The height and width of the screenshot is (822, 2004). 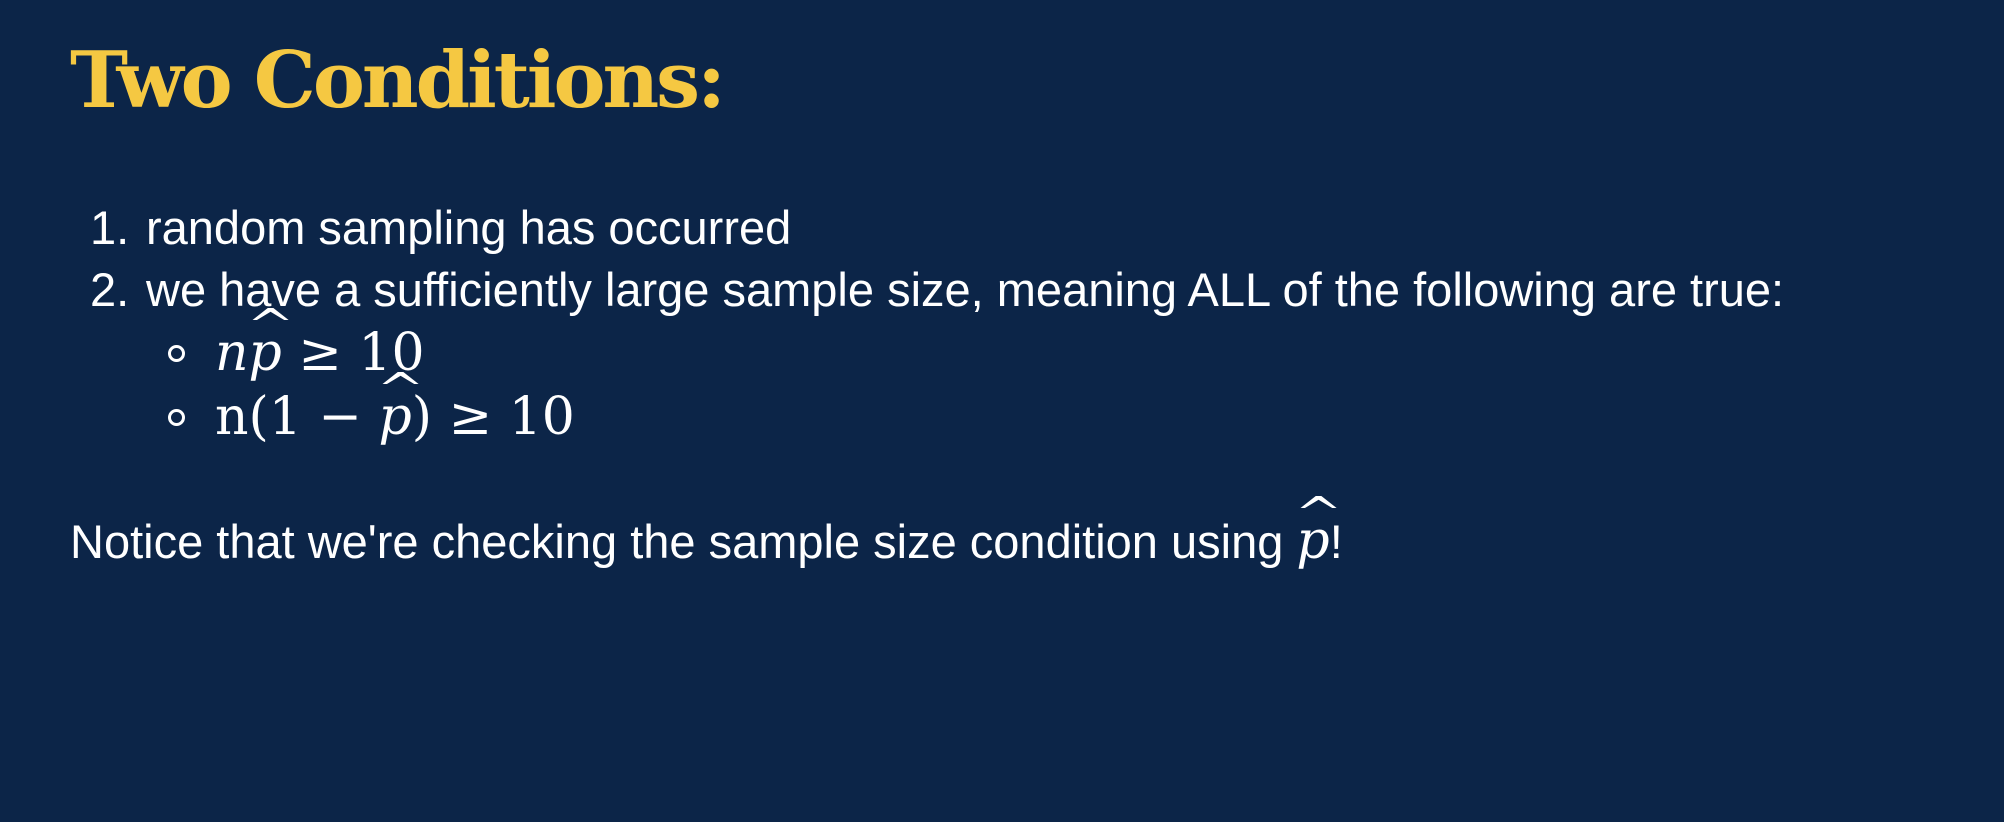 I want to click on formula-lhs-start: n(1 −, so click(x=297, y=417).